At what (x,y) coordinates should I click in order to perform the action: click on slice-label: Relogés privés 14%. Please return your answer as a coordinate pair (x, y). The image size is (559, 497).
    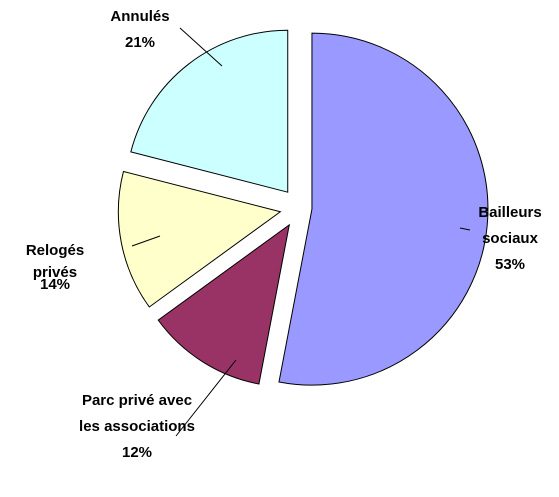
    Looking at the image, I should click on (55, 268).